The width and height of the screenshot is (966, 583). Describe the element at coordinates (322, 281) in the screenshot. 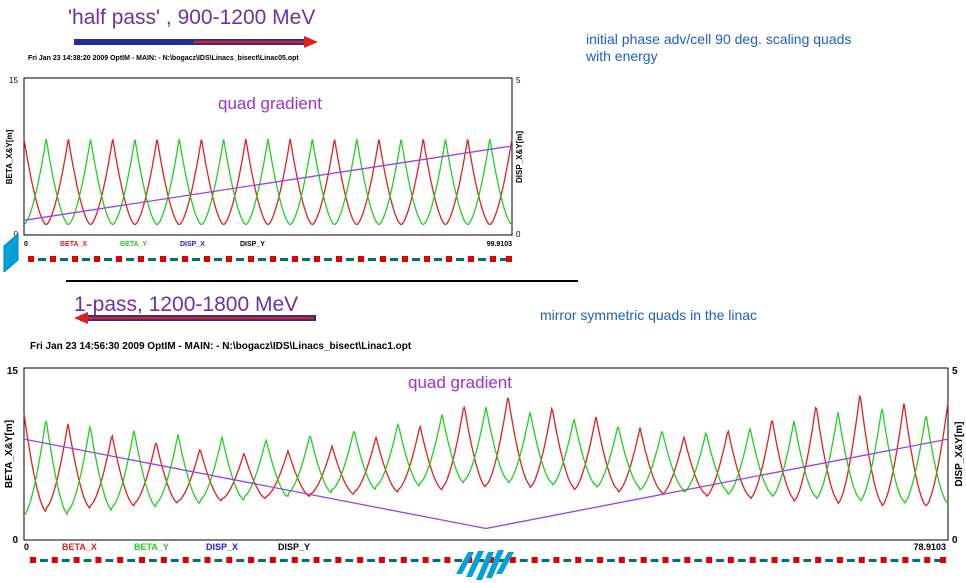

I see `section-divider` at that location.